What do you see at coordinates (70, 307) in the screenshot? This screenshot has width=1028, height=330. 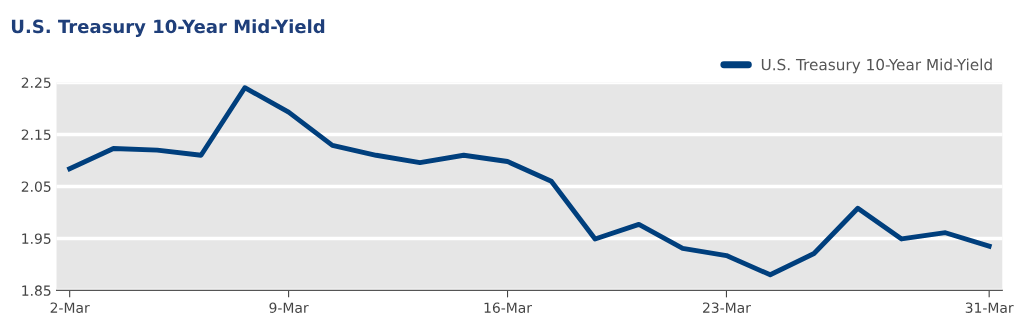 I see `x-tick-label: 2-Mar` at bounding box center [70, 307].